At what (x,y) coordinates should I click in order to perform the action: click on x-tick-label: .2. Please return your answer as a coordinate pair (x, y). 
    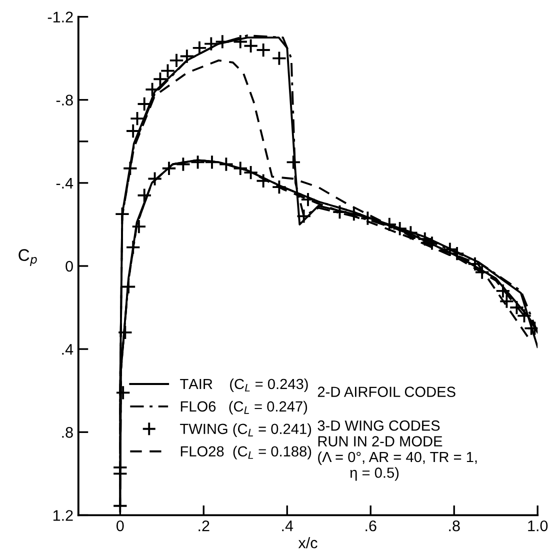
    Looking at the image, I should click on (204, 526).